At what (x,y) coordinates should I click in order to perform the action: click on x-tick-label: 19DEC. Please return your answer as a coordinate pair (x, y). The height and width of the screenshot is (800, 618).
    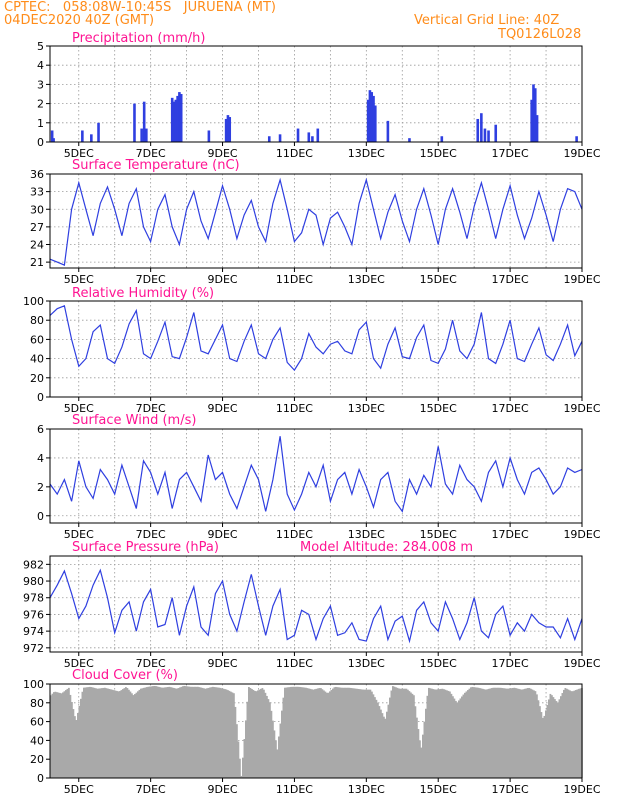
    Looking at the image, I should click on (581, 534).